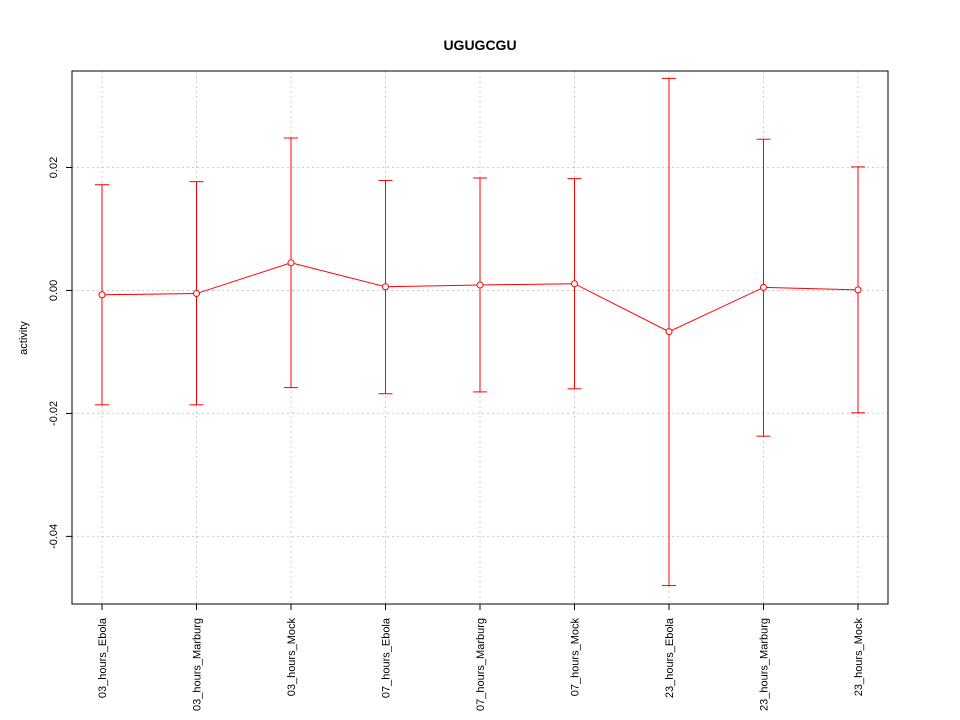  I want to click on x-tick-label: 03_hours_Ebola, so click(103, 657).